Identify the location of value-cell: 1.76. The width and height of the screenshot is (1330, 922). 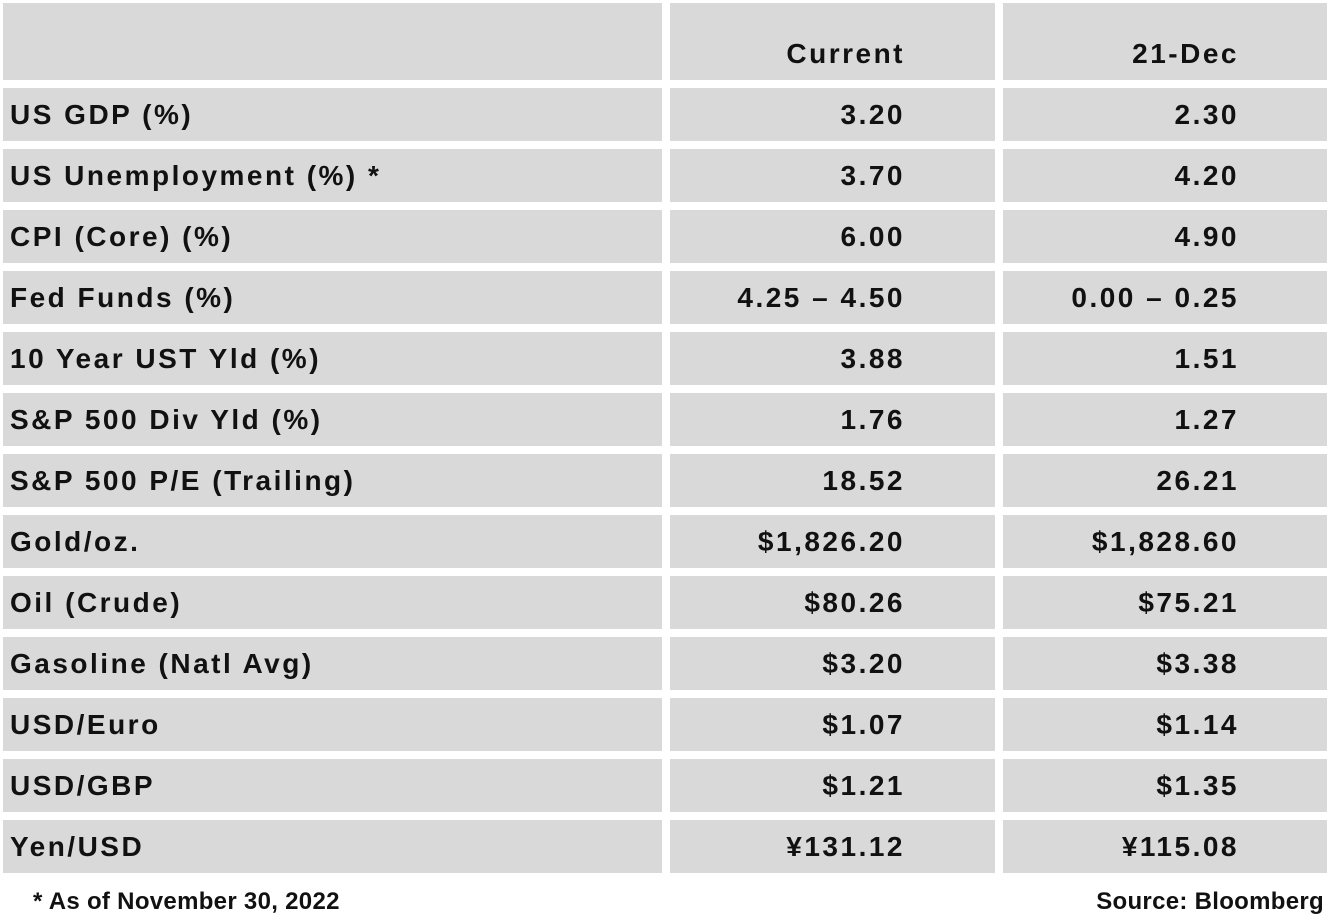
(832, 419).